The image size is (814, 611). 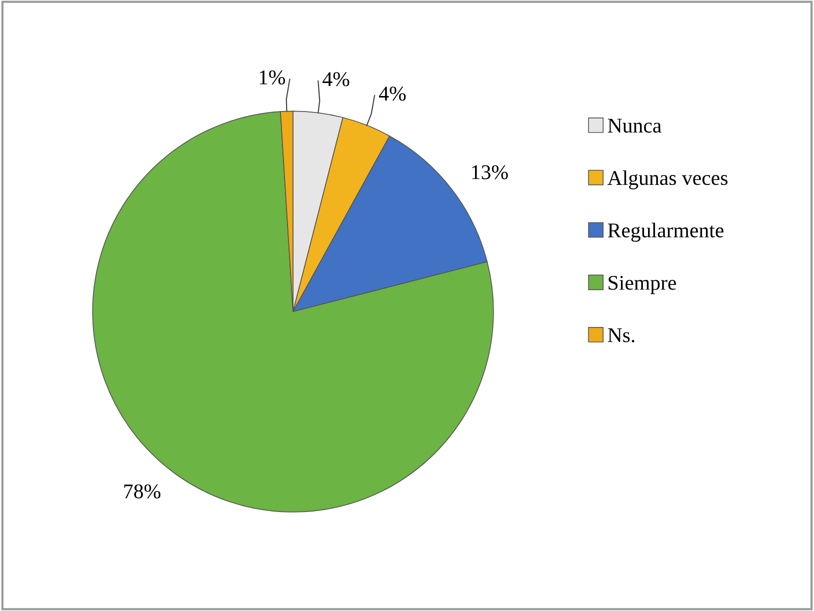 I want to click on legend-label: Ns., so click(x=621, y=335).